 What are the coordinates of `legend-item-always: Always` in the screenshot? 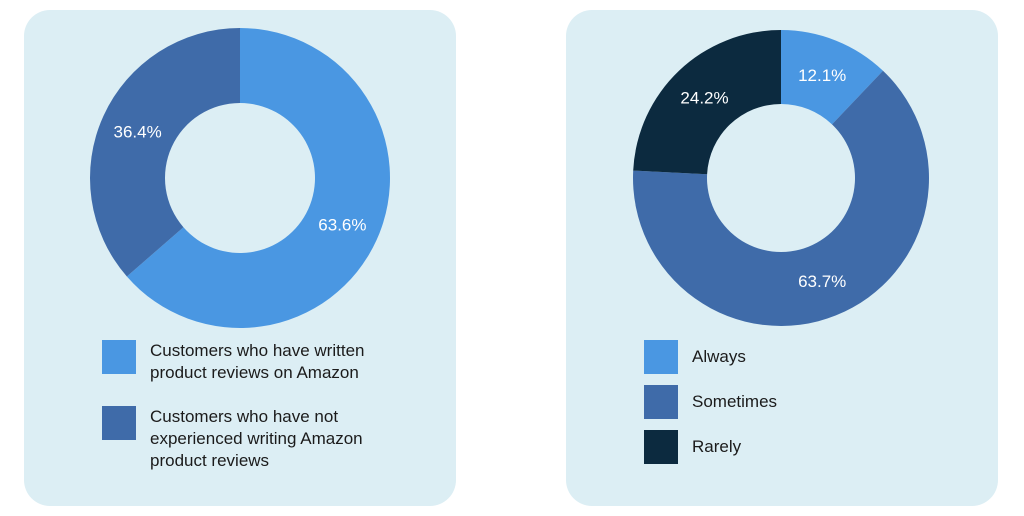 It's located at (695, 357).